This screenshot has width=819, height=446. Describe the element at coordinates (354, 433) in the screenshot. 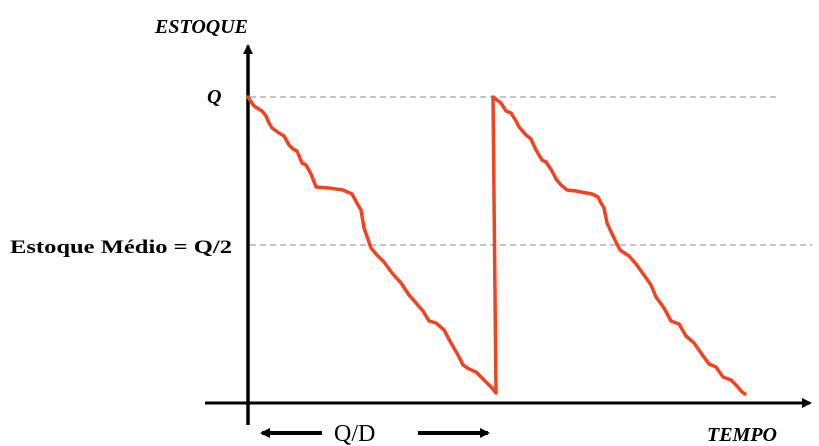

I see `cycle-label: Q/D` at that location.